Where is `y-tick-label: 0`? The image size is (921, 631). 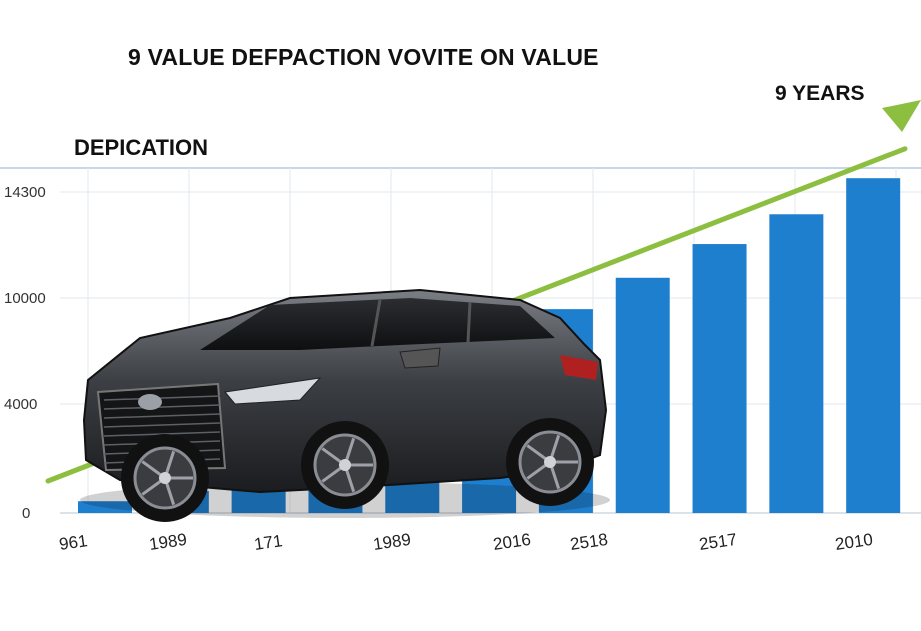 y-tick-label: 0 is located at coordinates (26, 513).